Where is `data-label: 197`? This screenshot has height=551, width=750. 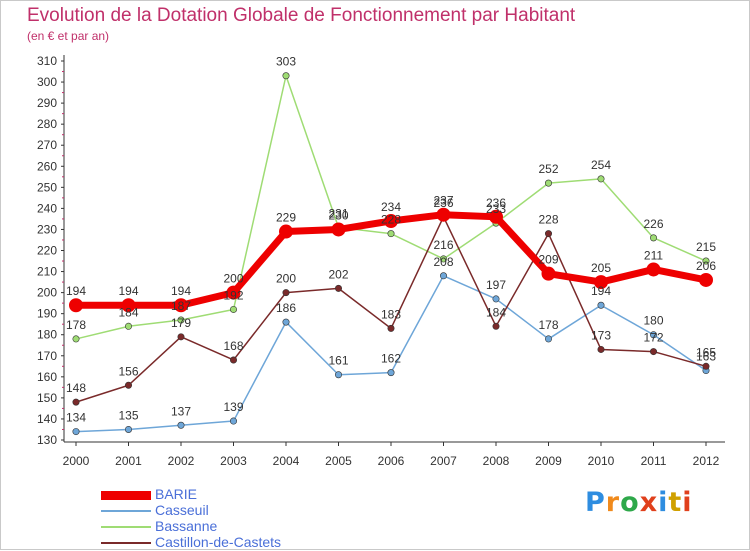
data-label: 197 is located at coordinates (496, 285).